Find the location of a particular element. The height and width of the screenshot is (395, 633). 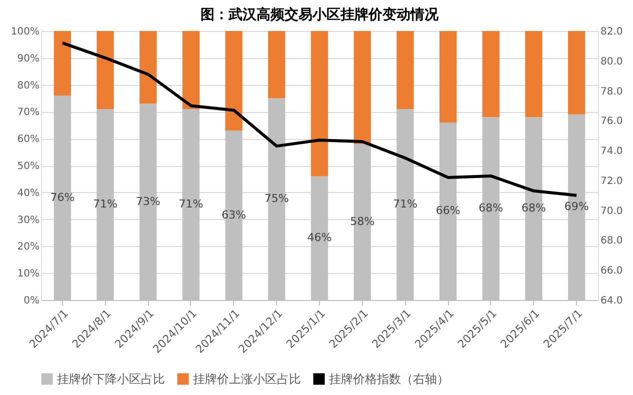

y2-tick-label: 82.0 is located at coordinates (611, 32).